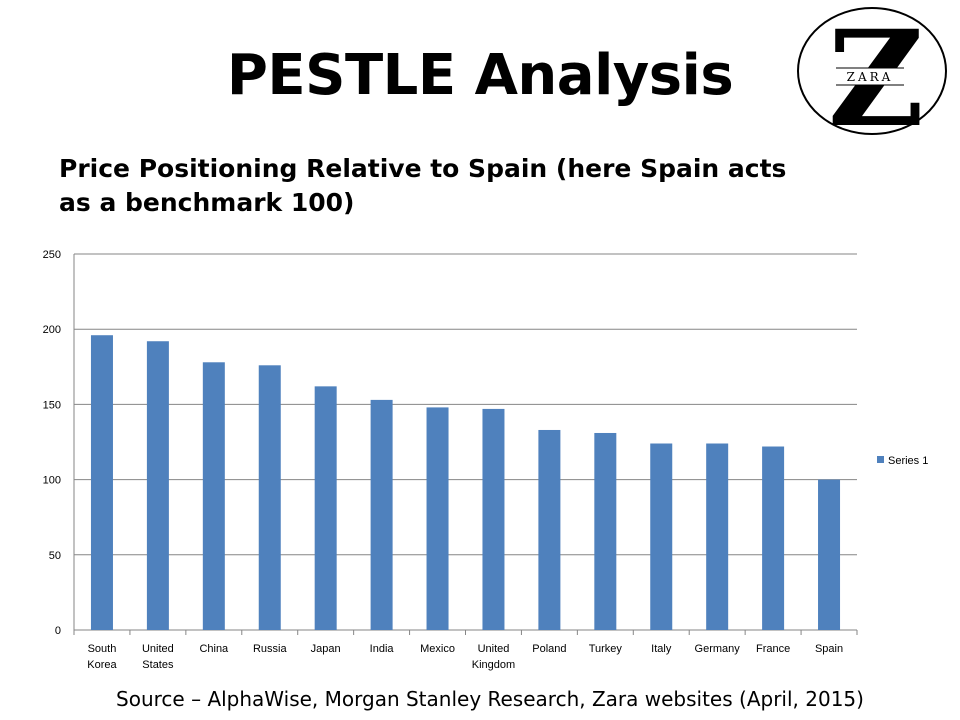 The width and height of the screenshot is (960, 720). Describe the element at coordinates (829, 649) in the screenshot. I see `x-tick-label: Spain` at that location.